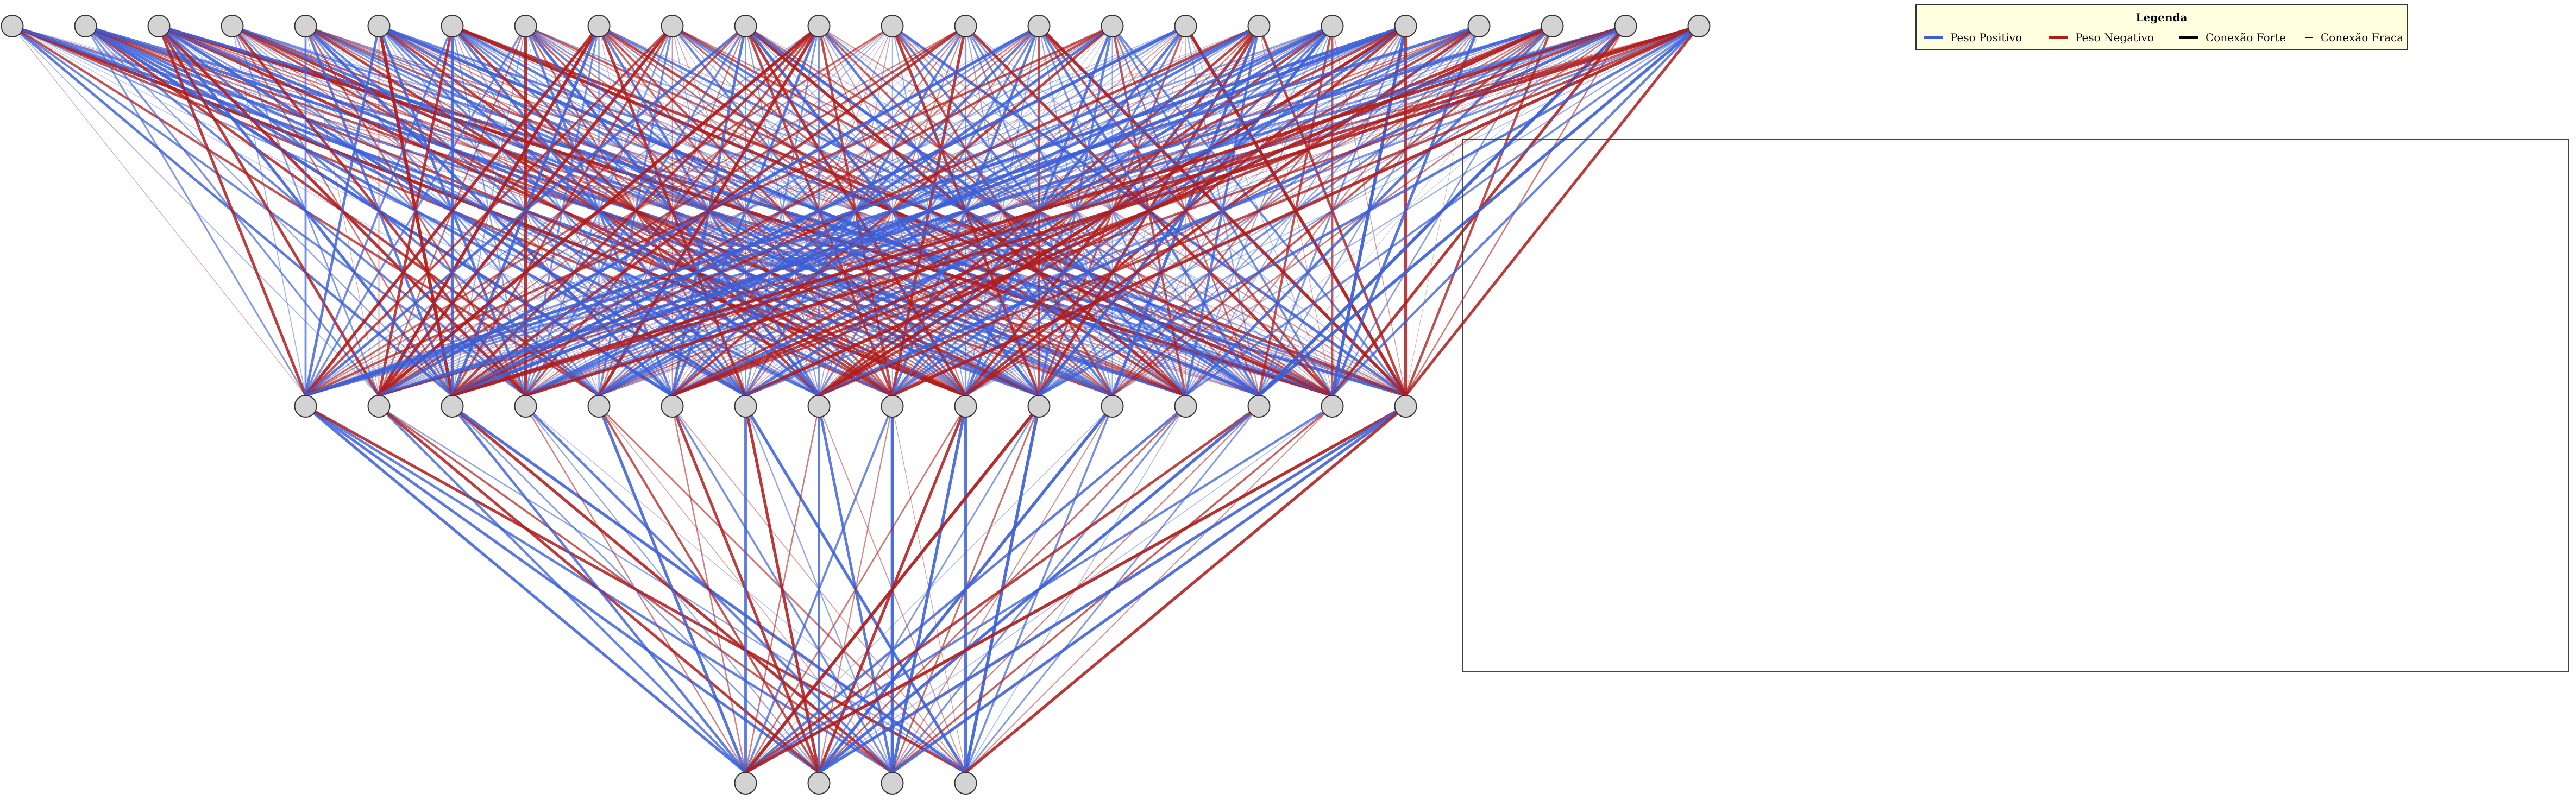  What do you see at coordinates (2114, 37) in the screenshot?
I see `legend-label-negative: Peso Negativo` at bounding box center [2114, 37].